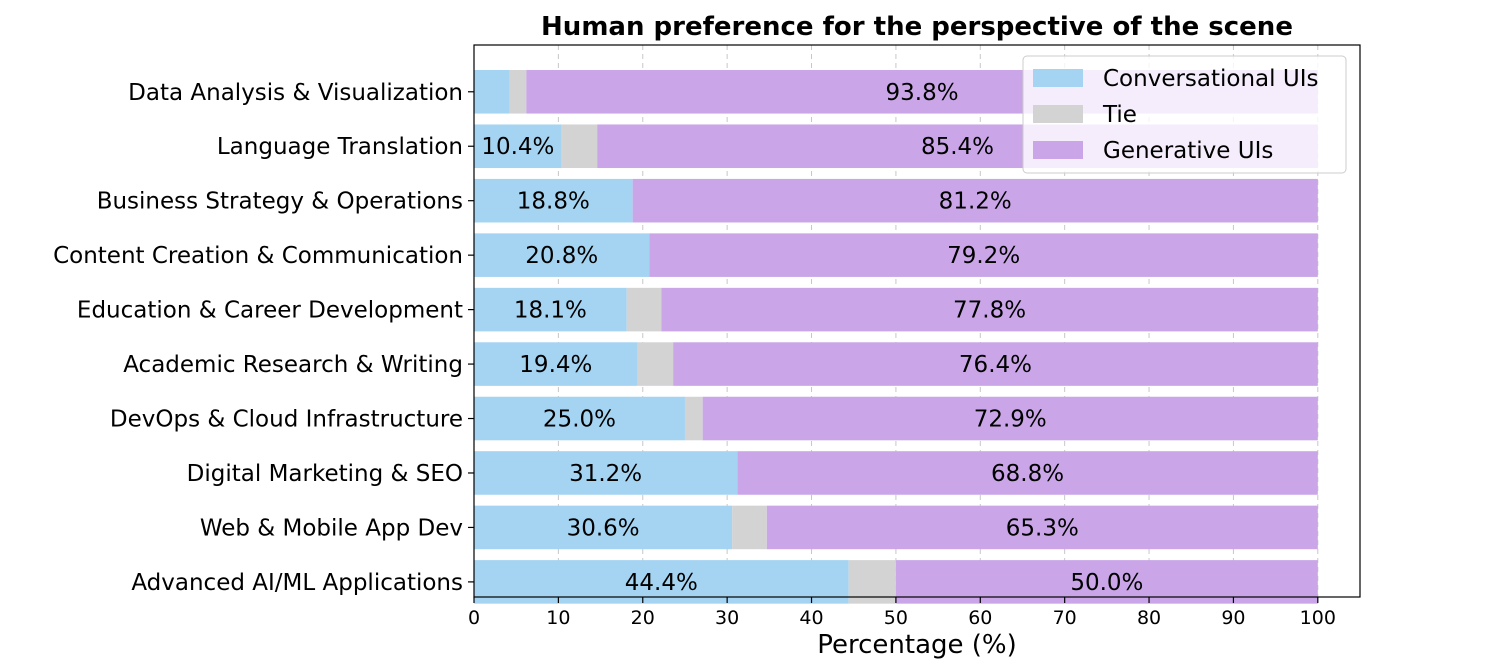 This screenshot has width=1489, height=669. I want to click on bar-value-label: 30.6%, so click(603, 528).